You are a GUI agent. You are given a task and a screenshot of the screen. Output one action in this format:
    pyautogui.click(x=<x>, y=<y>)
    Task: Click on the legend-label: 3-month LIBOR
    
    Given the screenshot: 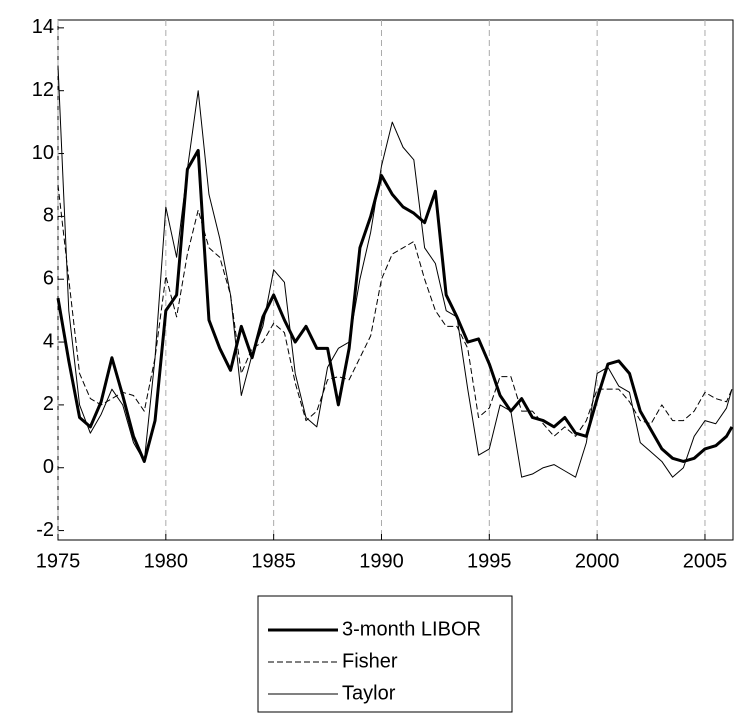 What is the action you would take?
    pyautogui.click(x=411, y=629)
    